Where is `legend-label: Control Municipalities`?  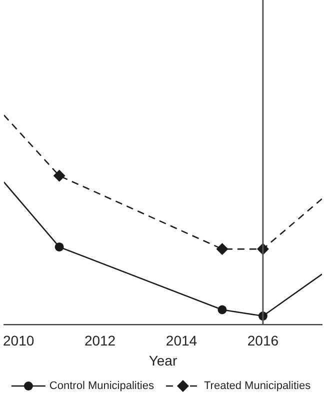
legend-label: Control Municipalities is located at coordinates (101, 386).